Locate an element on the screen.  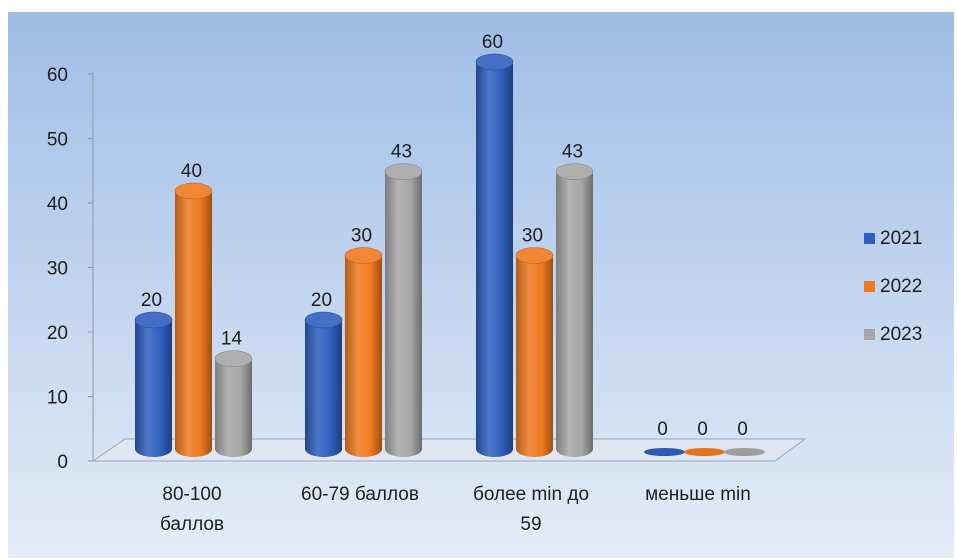
chart-floor is located at coordinates (449, 450).